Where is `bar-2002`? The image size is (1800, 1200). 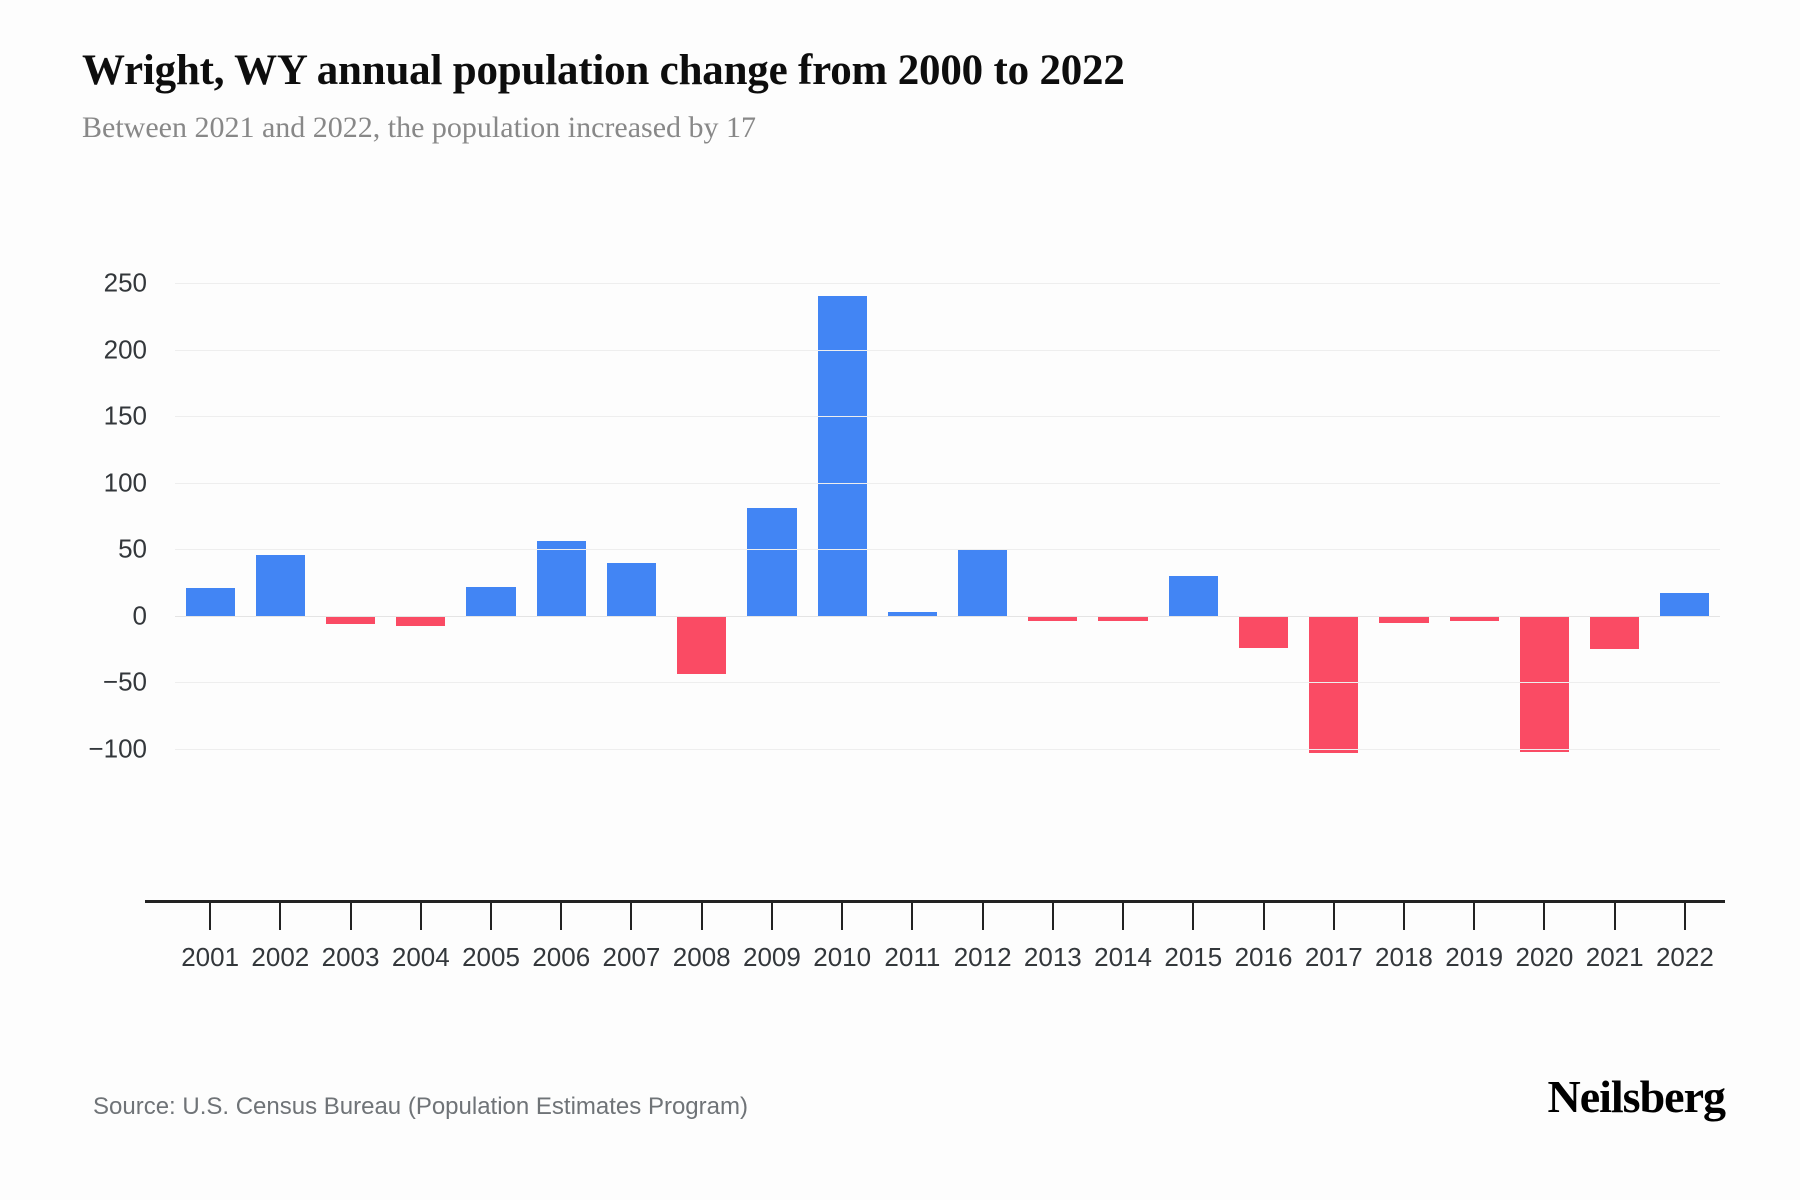
bar-2002 is located at coordinates (280, 585).